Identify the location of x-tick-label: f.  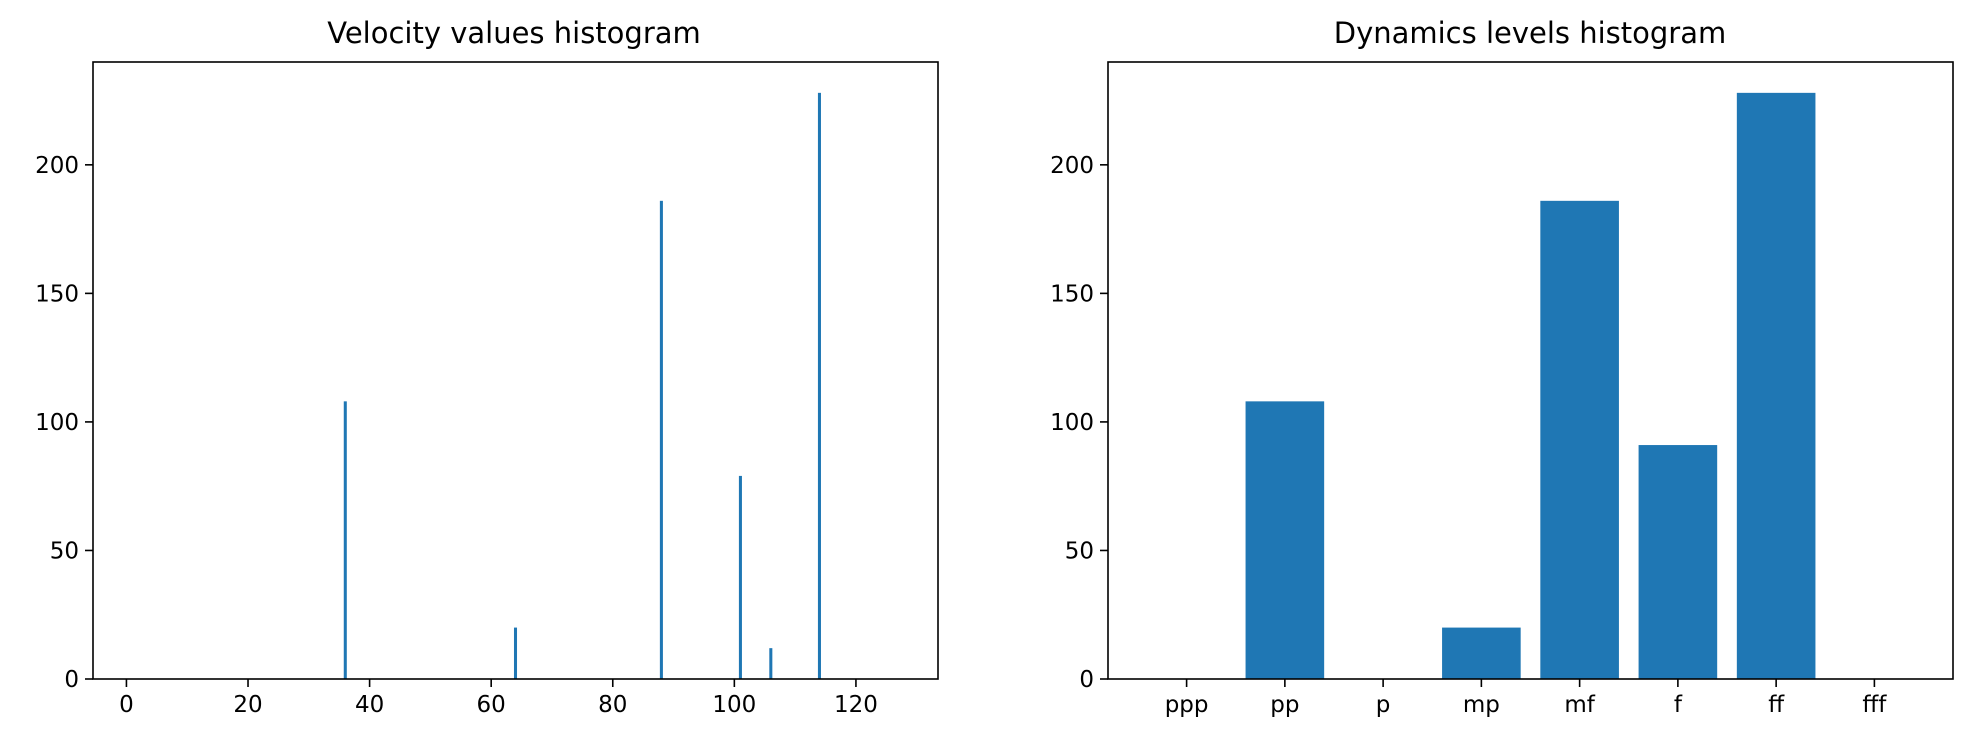
(1678, 705).